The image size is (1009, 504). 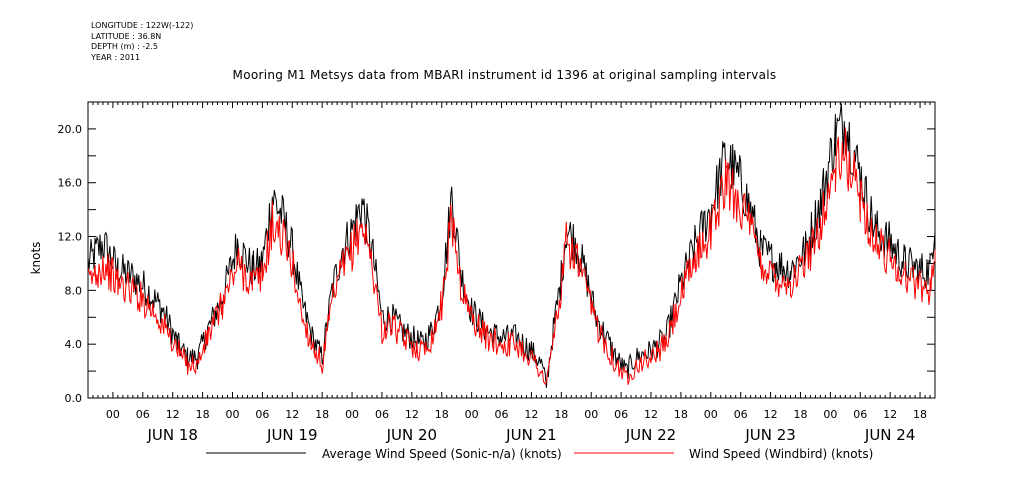 What do you see at coordinates (442, 454) in the screenshot?
I see `legend-label-sonic: Average Wind Speed (Sonic-n/a) (knots)` at bounding box center [442, 454].